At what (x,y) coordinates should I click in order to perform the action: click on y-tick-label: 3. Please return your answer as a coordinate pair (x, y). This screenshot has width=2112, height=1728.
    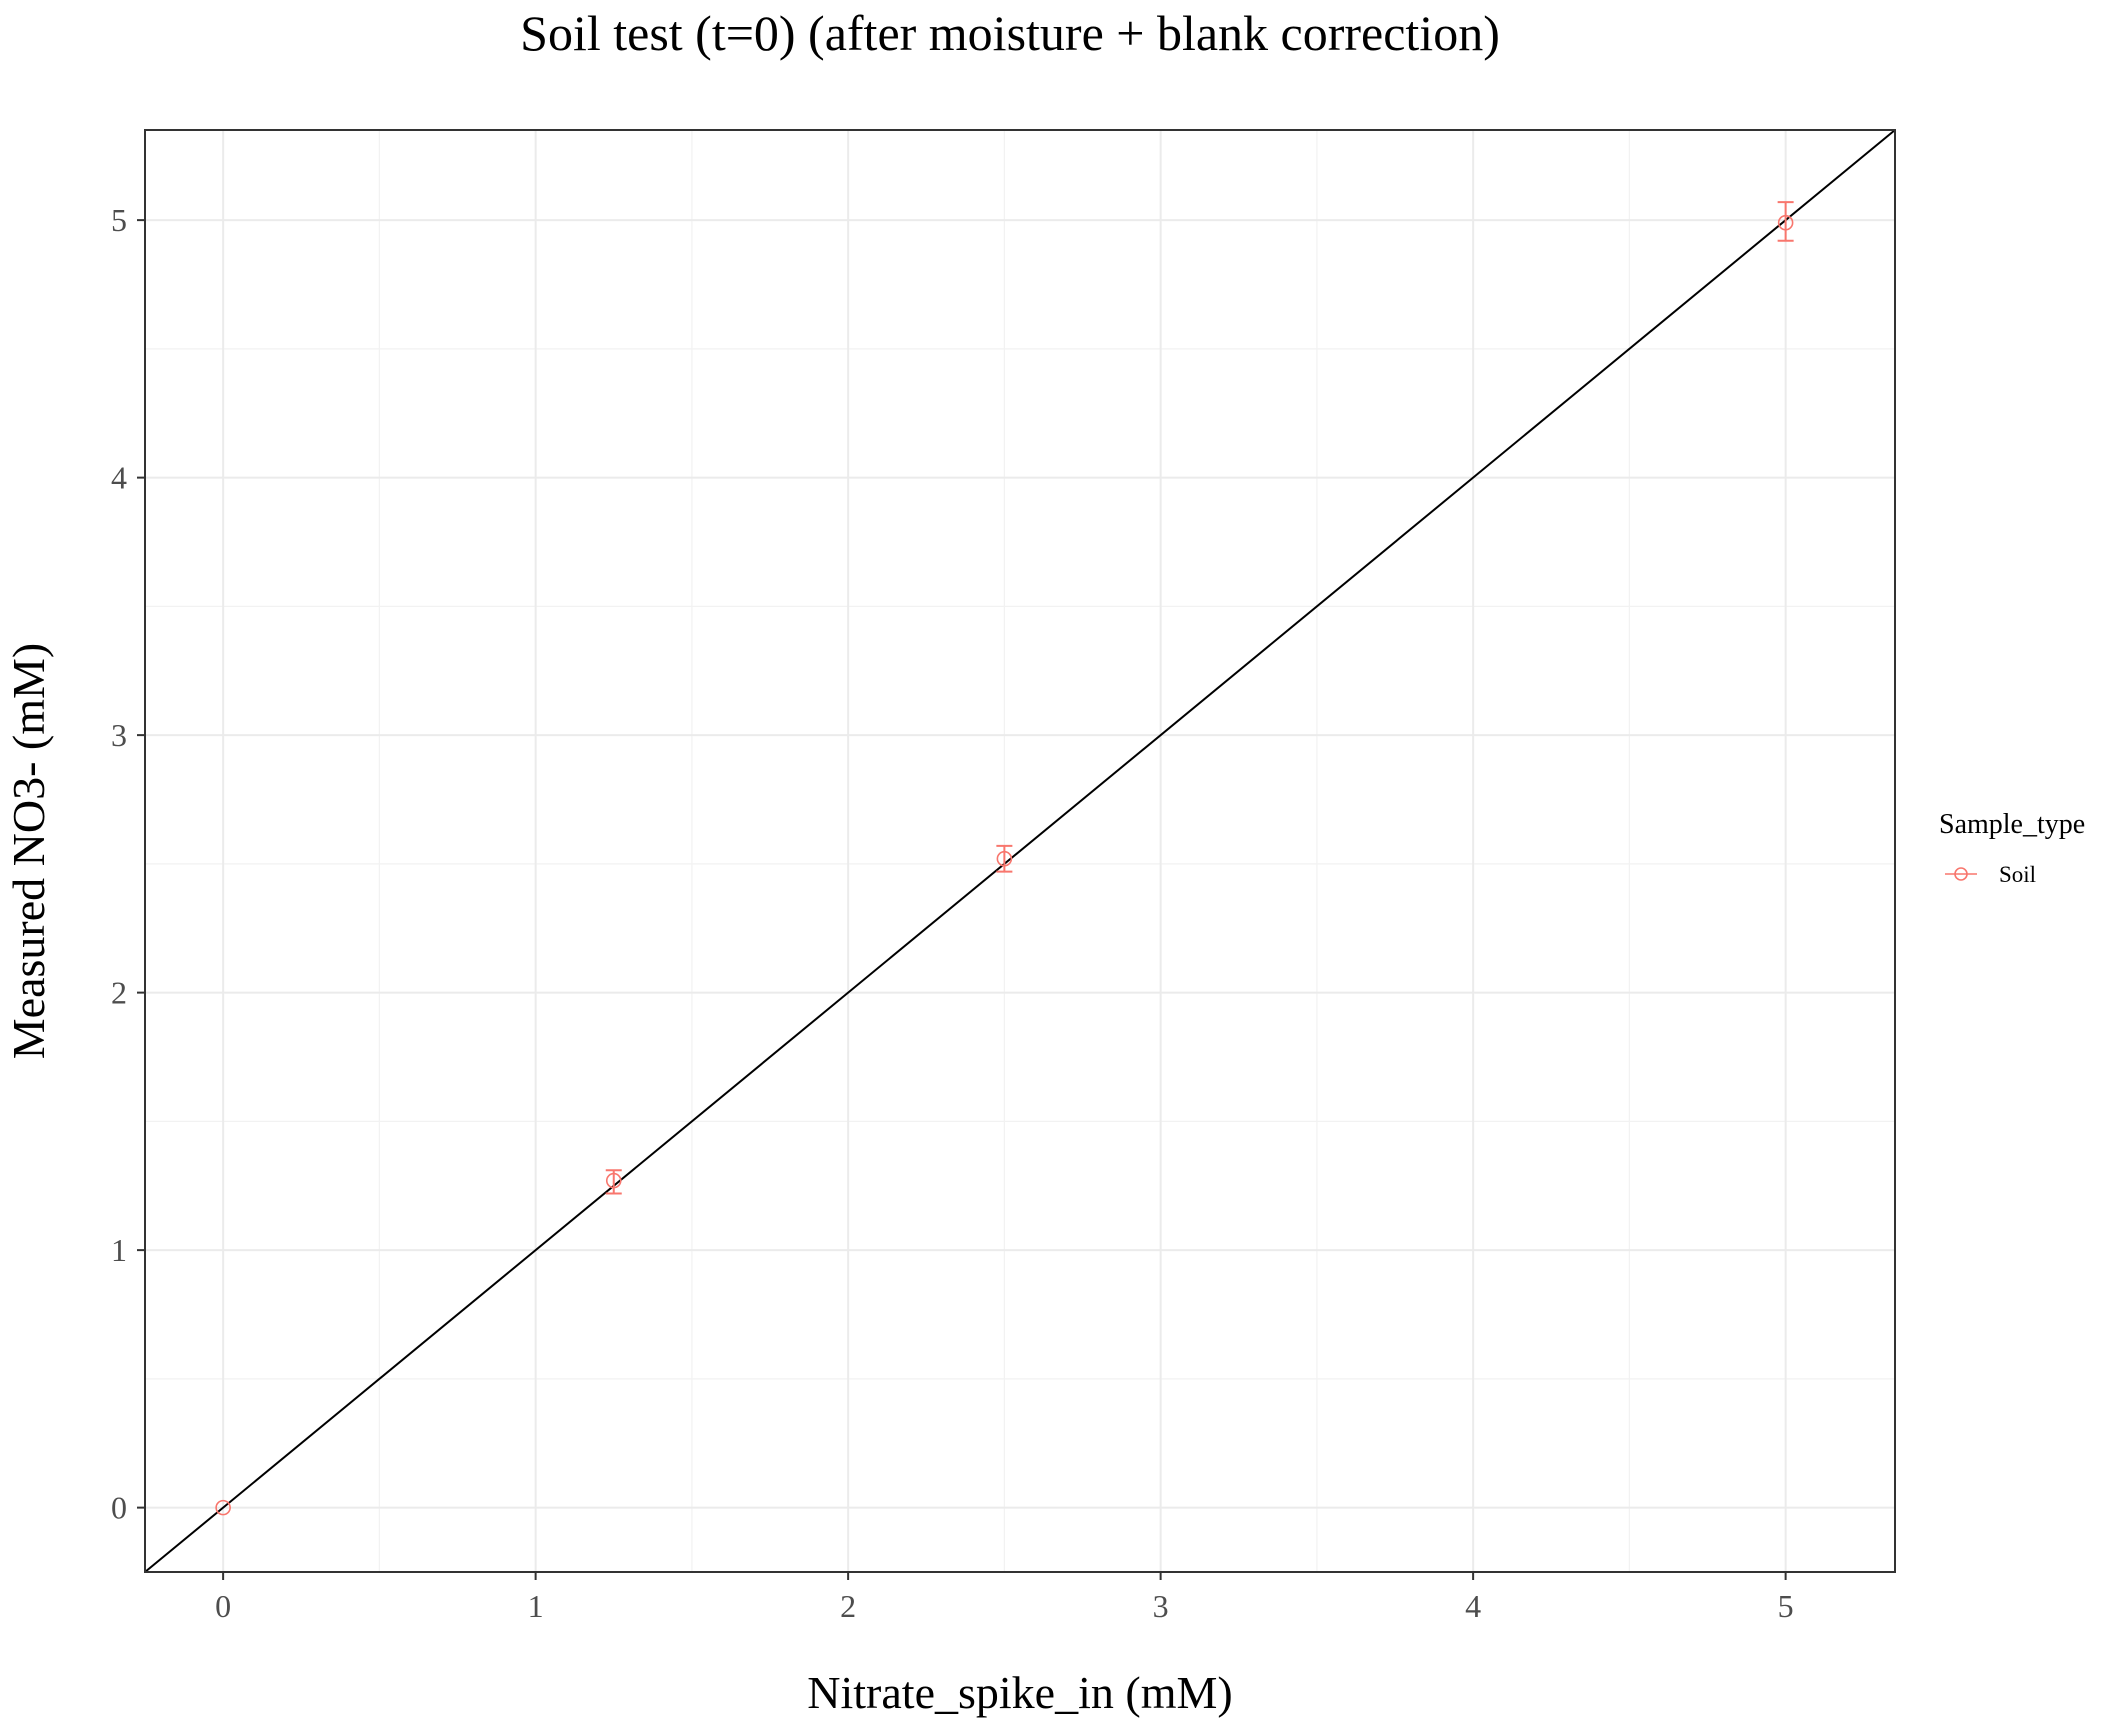
    Looking at the image, I should click on (119, 735).